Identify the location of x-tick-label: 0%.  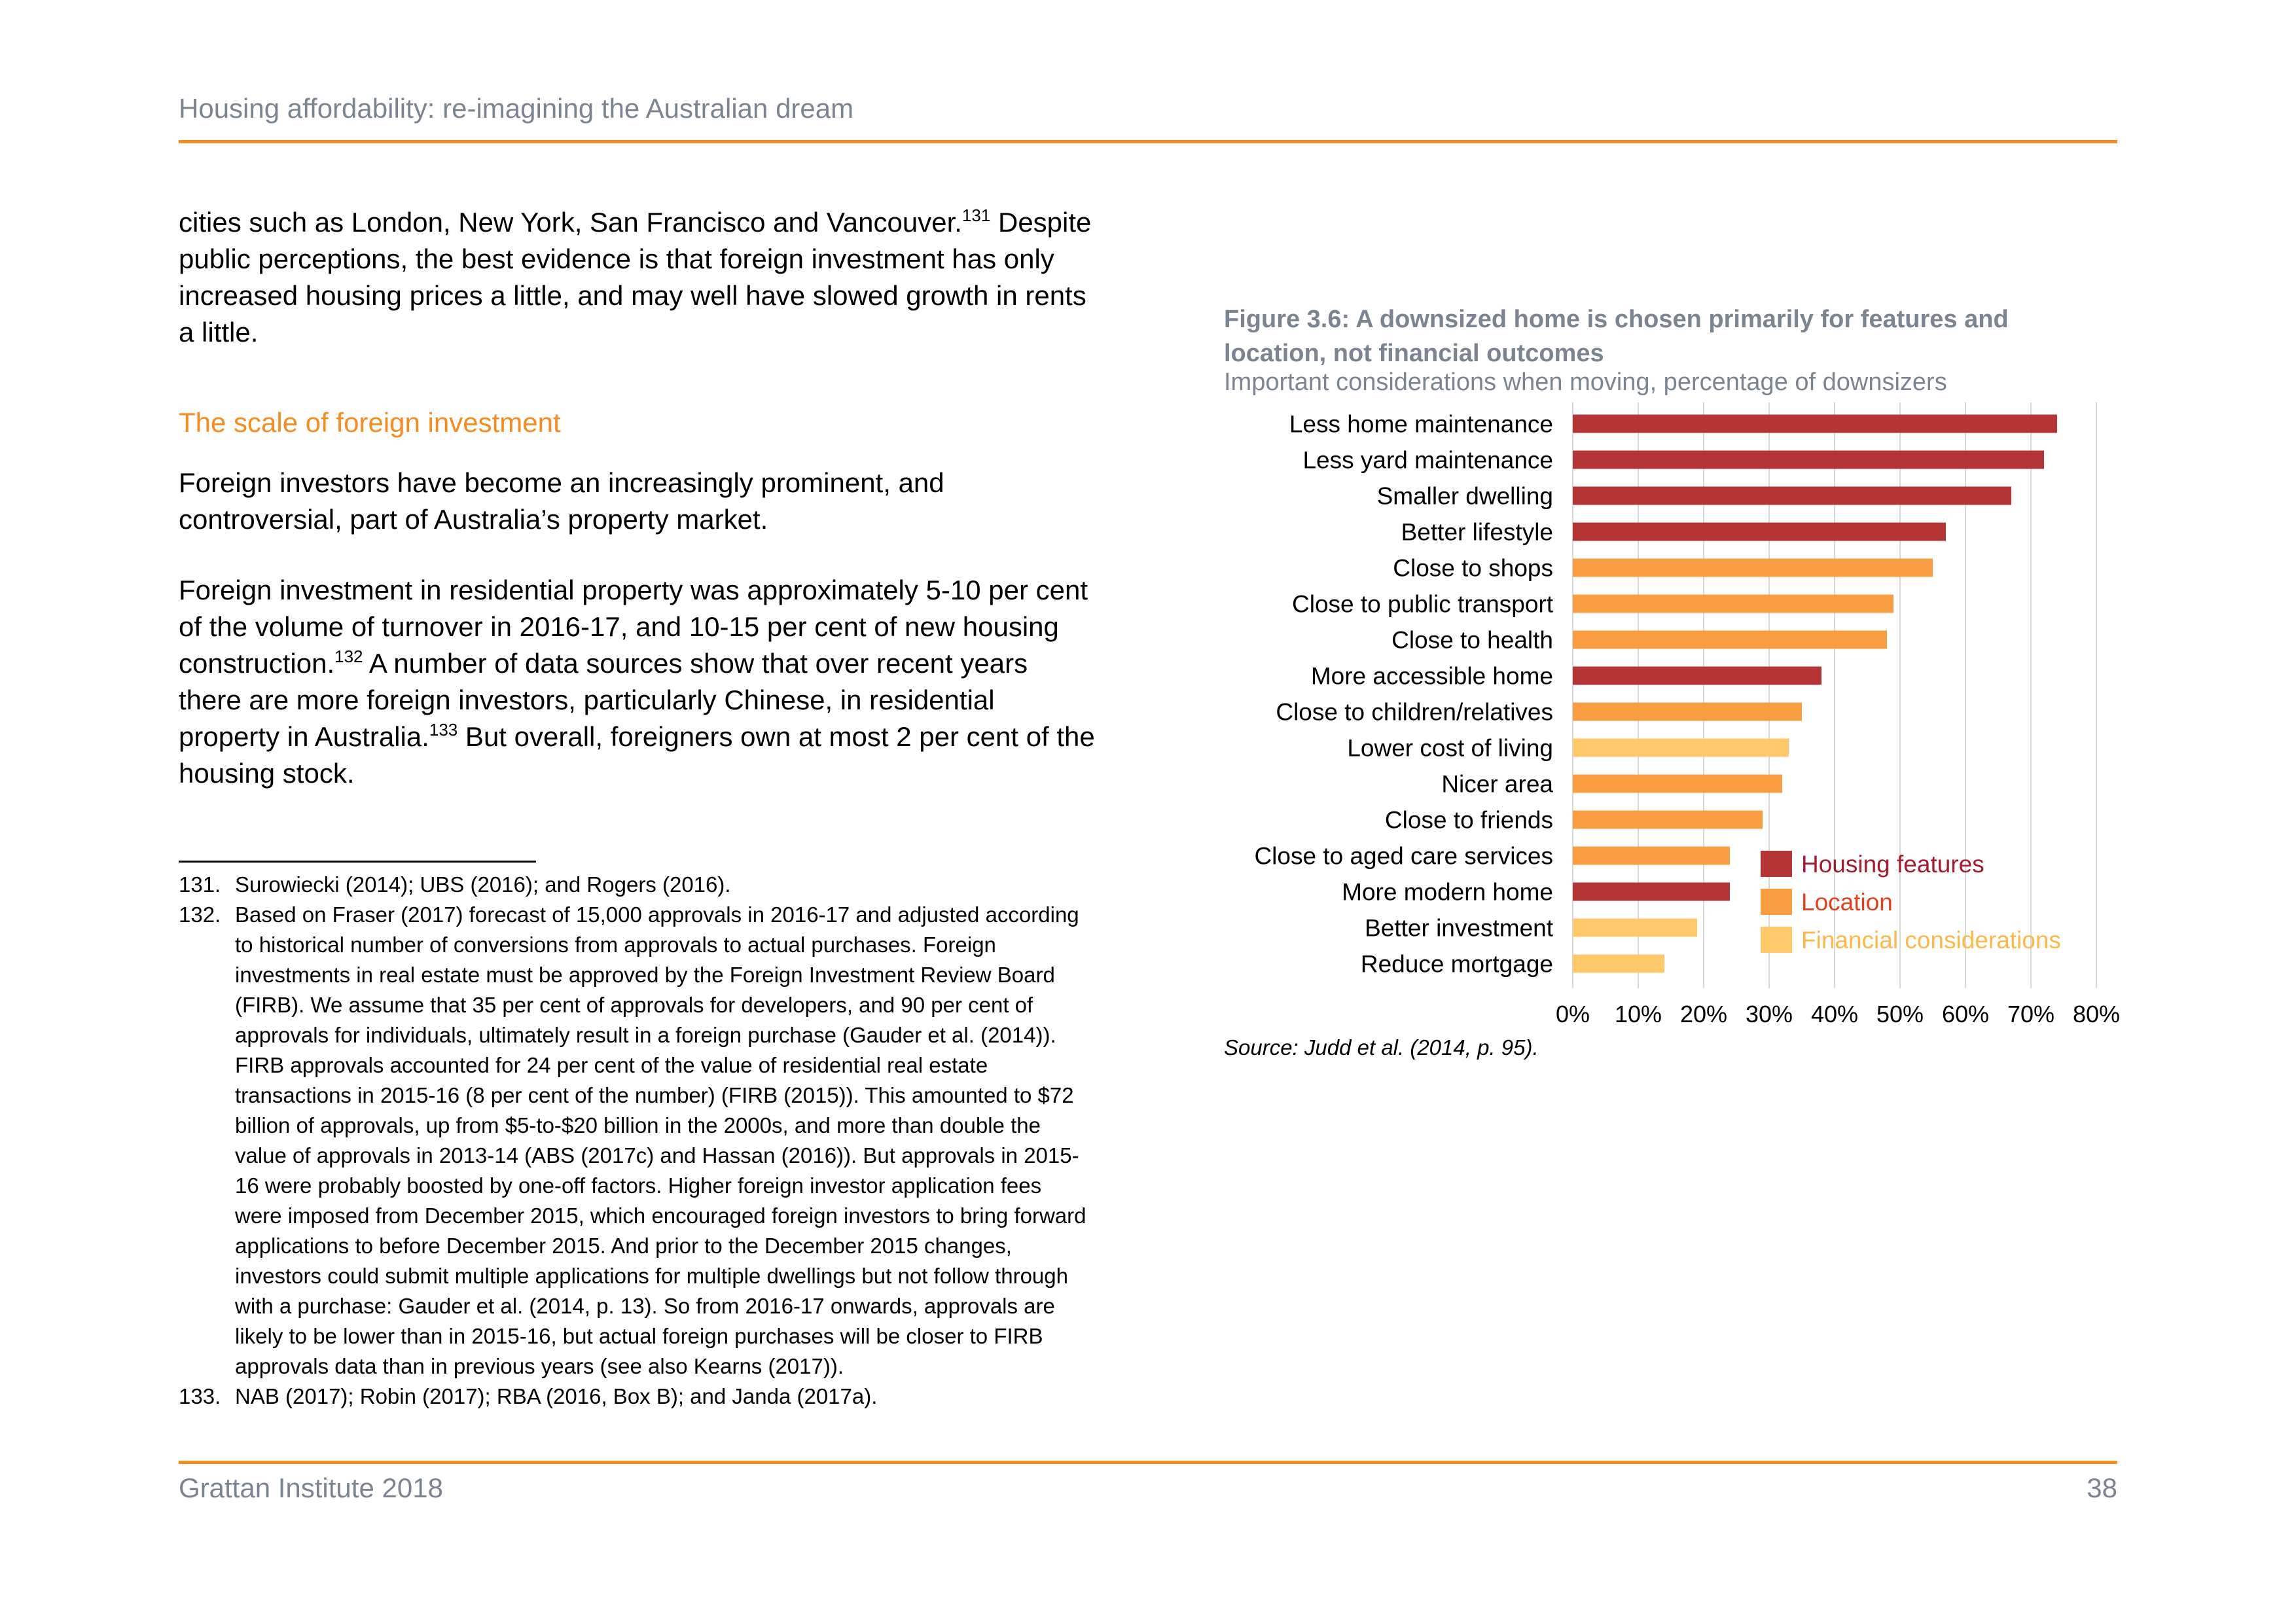
(1573, 1014).